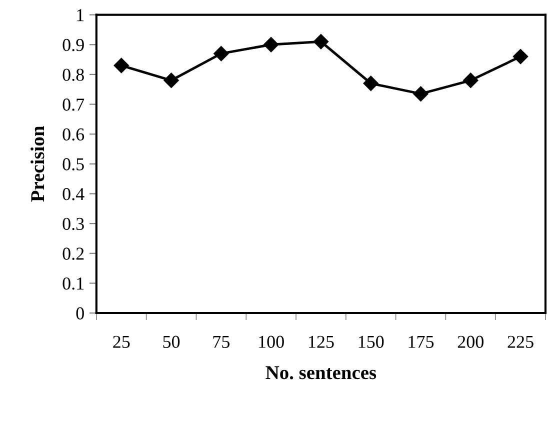 Image resolution: width=551 pixels, height=423 pixels. I want to click on y-tick-label: 0.4, so click(73, 194).